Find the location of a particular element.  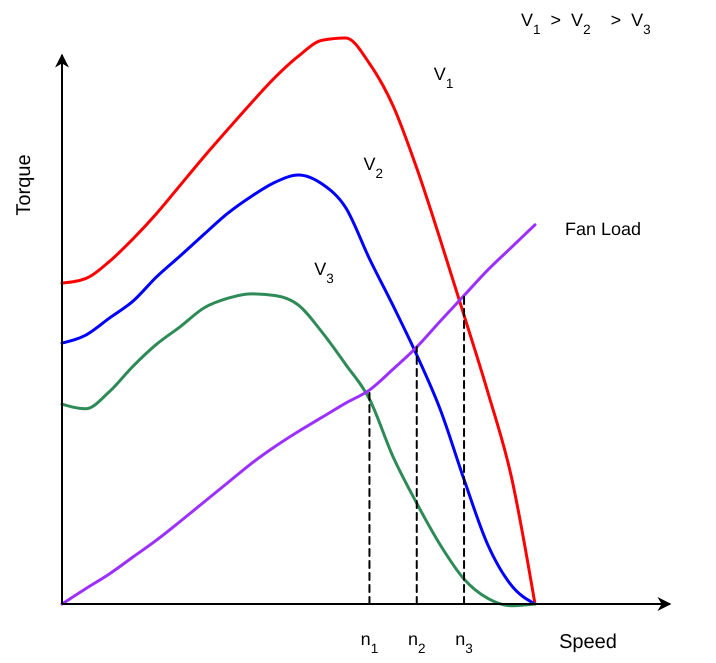

series-label: V$_{2}$ is located at coordinates (374, 167).